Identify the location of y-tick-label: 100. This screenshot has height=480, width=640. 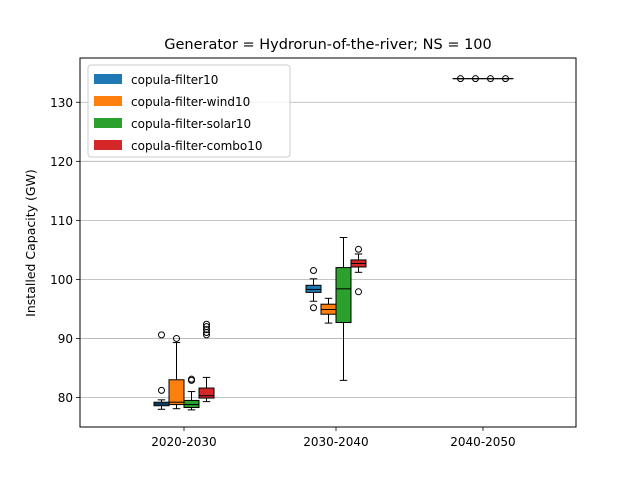
(61, 280).